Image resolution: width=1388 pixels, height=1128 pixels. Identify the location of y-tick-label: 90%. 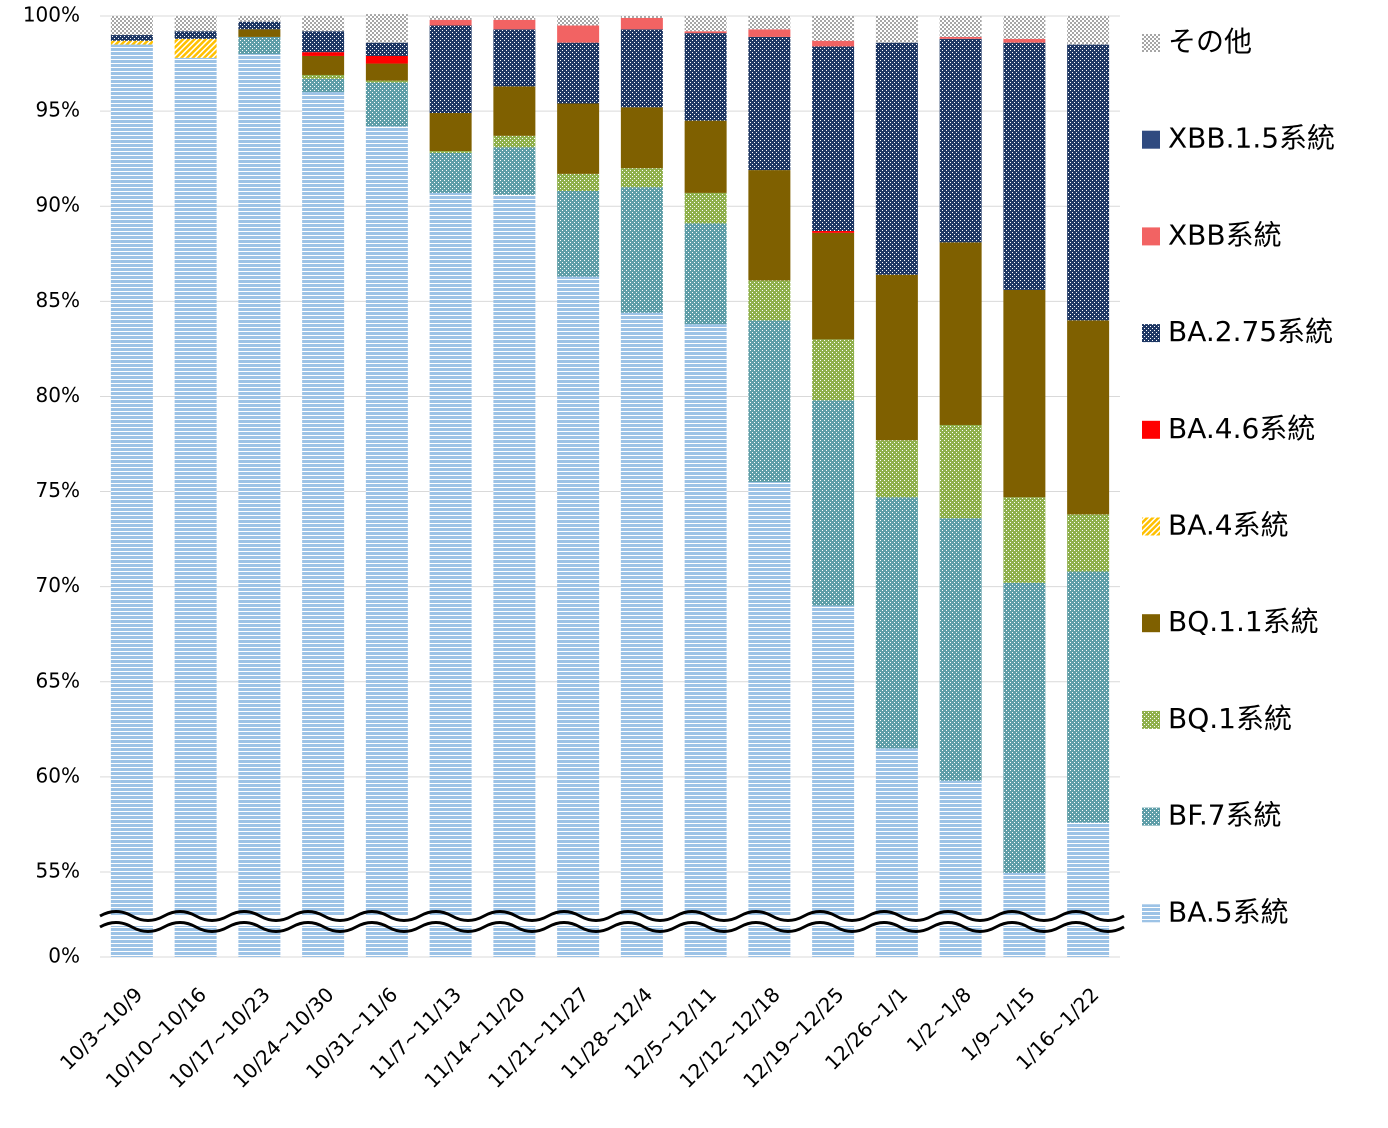
(58, 205).